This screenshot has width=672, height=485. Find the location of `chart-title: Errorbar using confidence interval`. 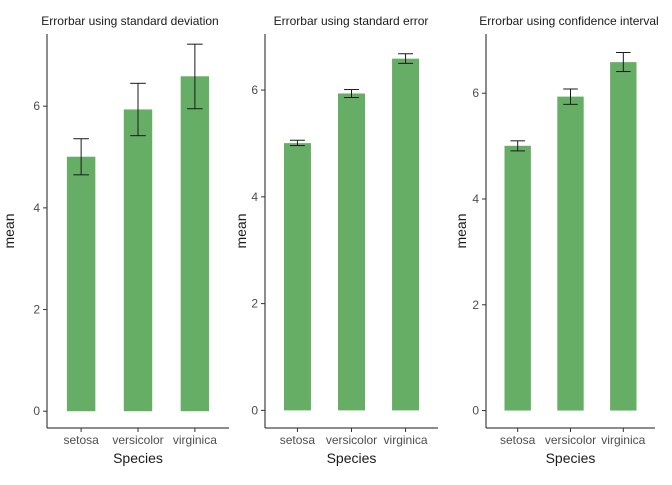

chart-title: Errorbar using confidence interval is located at coordinates (568, 21).